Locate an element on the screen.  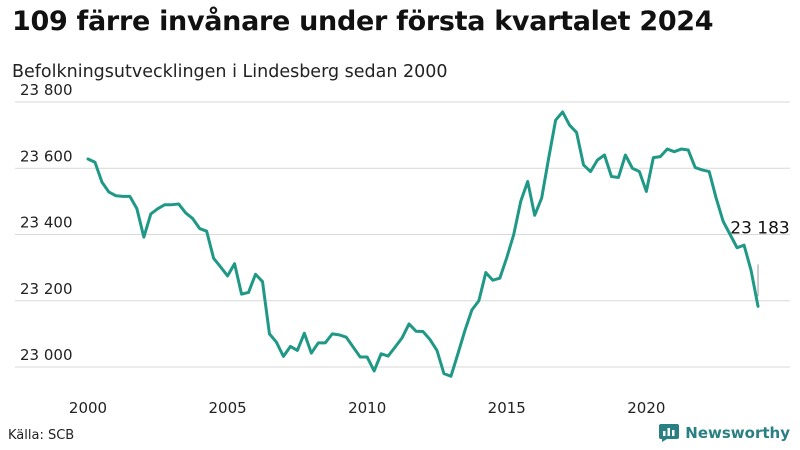
y-axis-tick-labels: 23 000 23 200 23 400 23 600 23 800 is located at coordinates (46, 222).